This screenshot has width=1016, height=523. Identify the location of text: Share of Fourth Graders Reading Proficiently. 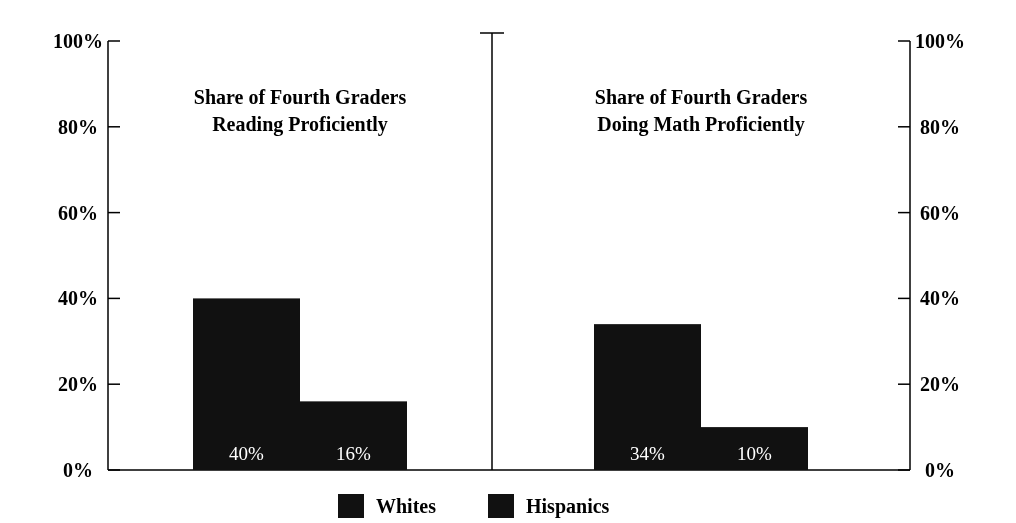
(300, 111).